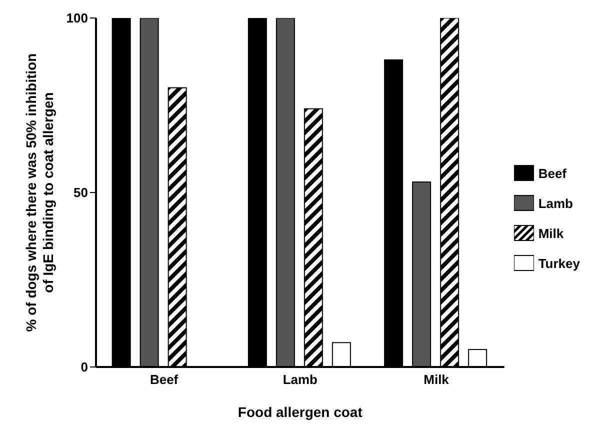  Describe the element at coordinates (81, 192) in the screenshot. I see `y-tick-label: 50` at that location.